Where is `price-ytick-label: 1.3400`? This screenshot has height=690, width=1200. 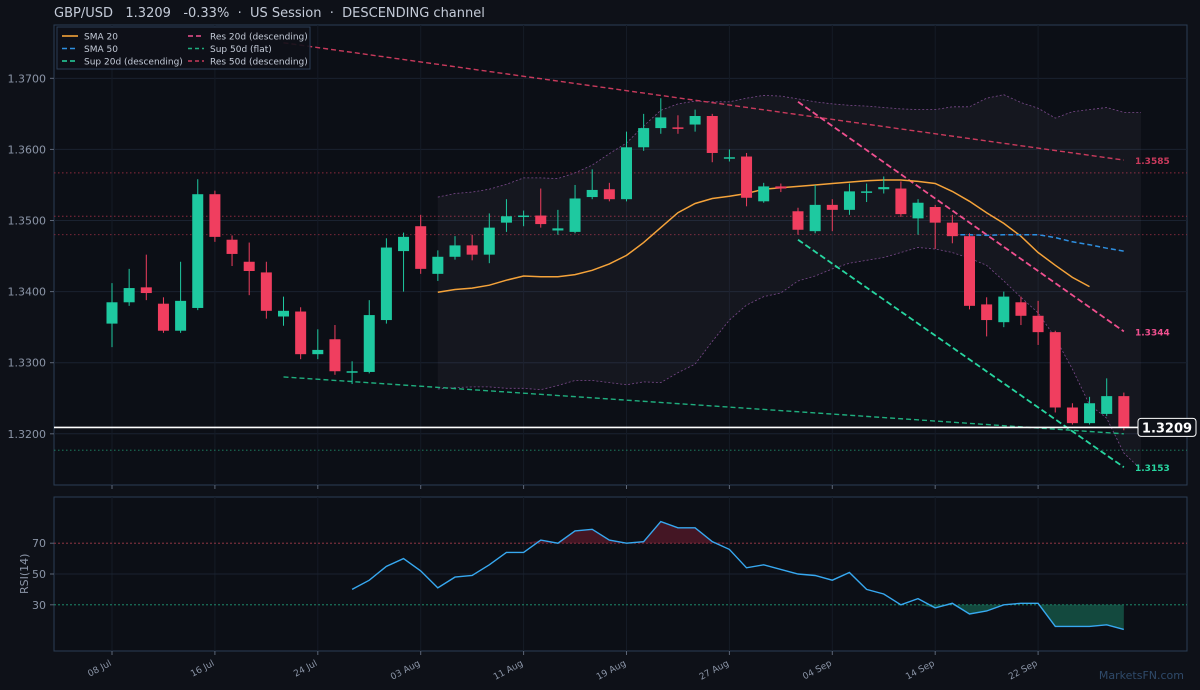 price-ytick-label: 1.3400 is located at coordinates (27, 292).